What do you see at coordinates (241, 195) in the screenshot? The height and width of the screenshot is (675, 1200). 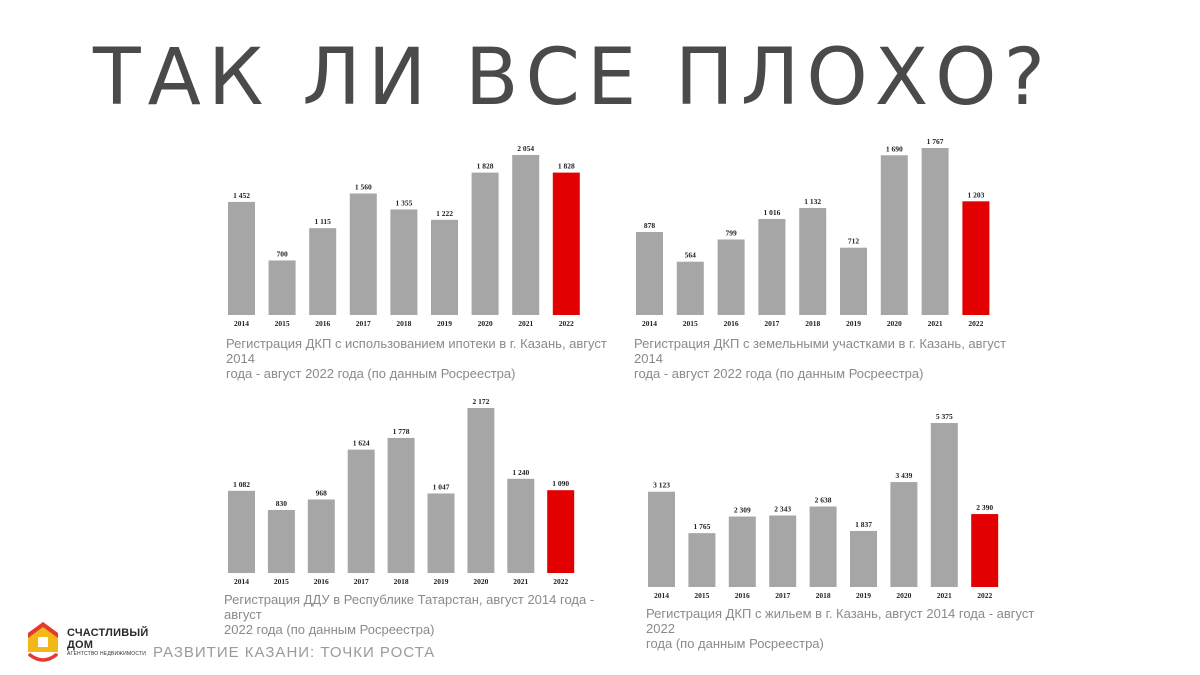 I see `value-label-2014: 1 452` at bounding box center [241, 195].